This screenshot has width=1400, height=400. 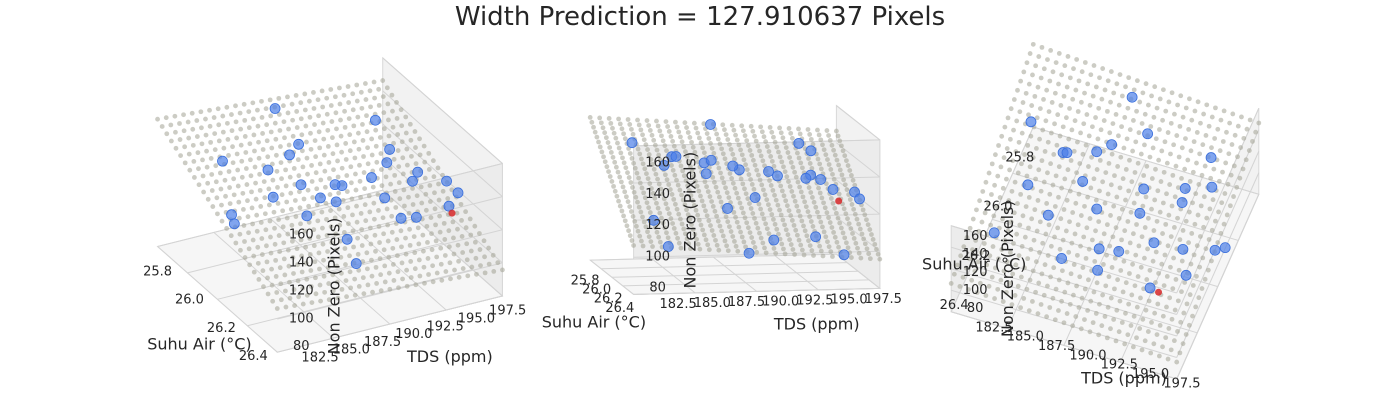 What do you see at coordinates (839, 201) in the screenshot?
I see `prediction-point` at bounding box center [839, 201].